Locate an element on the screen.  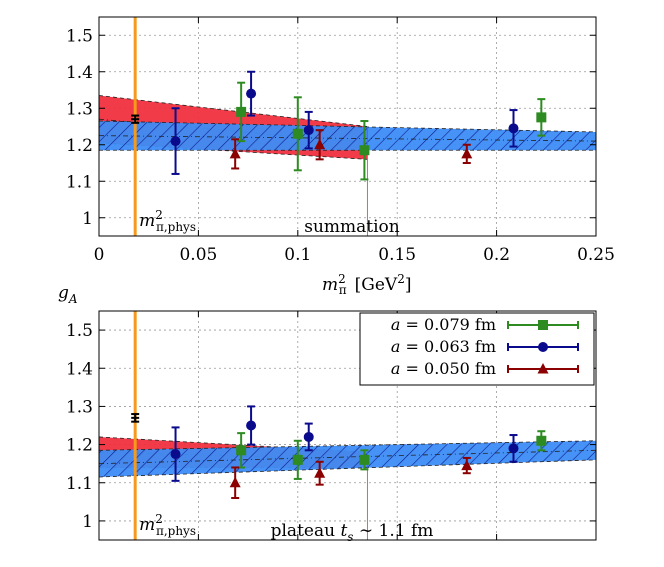
legend-item: a = 0.063 fm is located at coordinates (485, 346).